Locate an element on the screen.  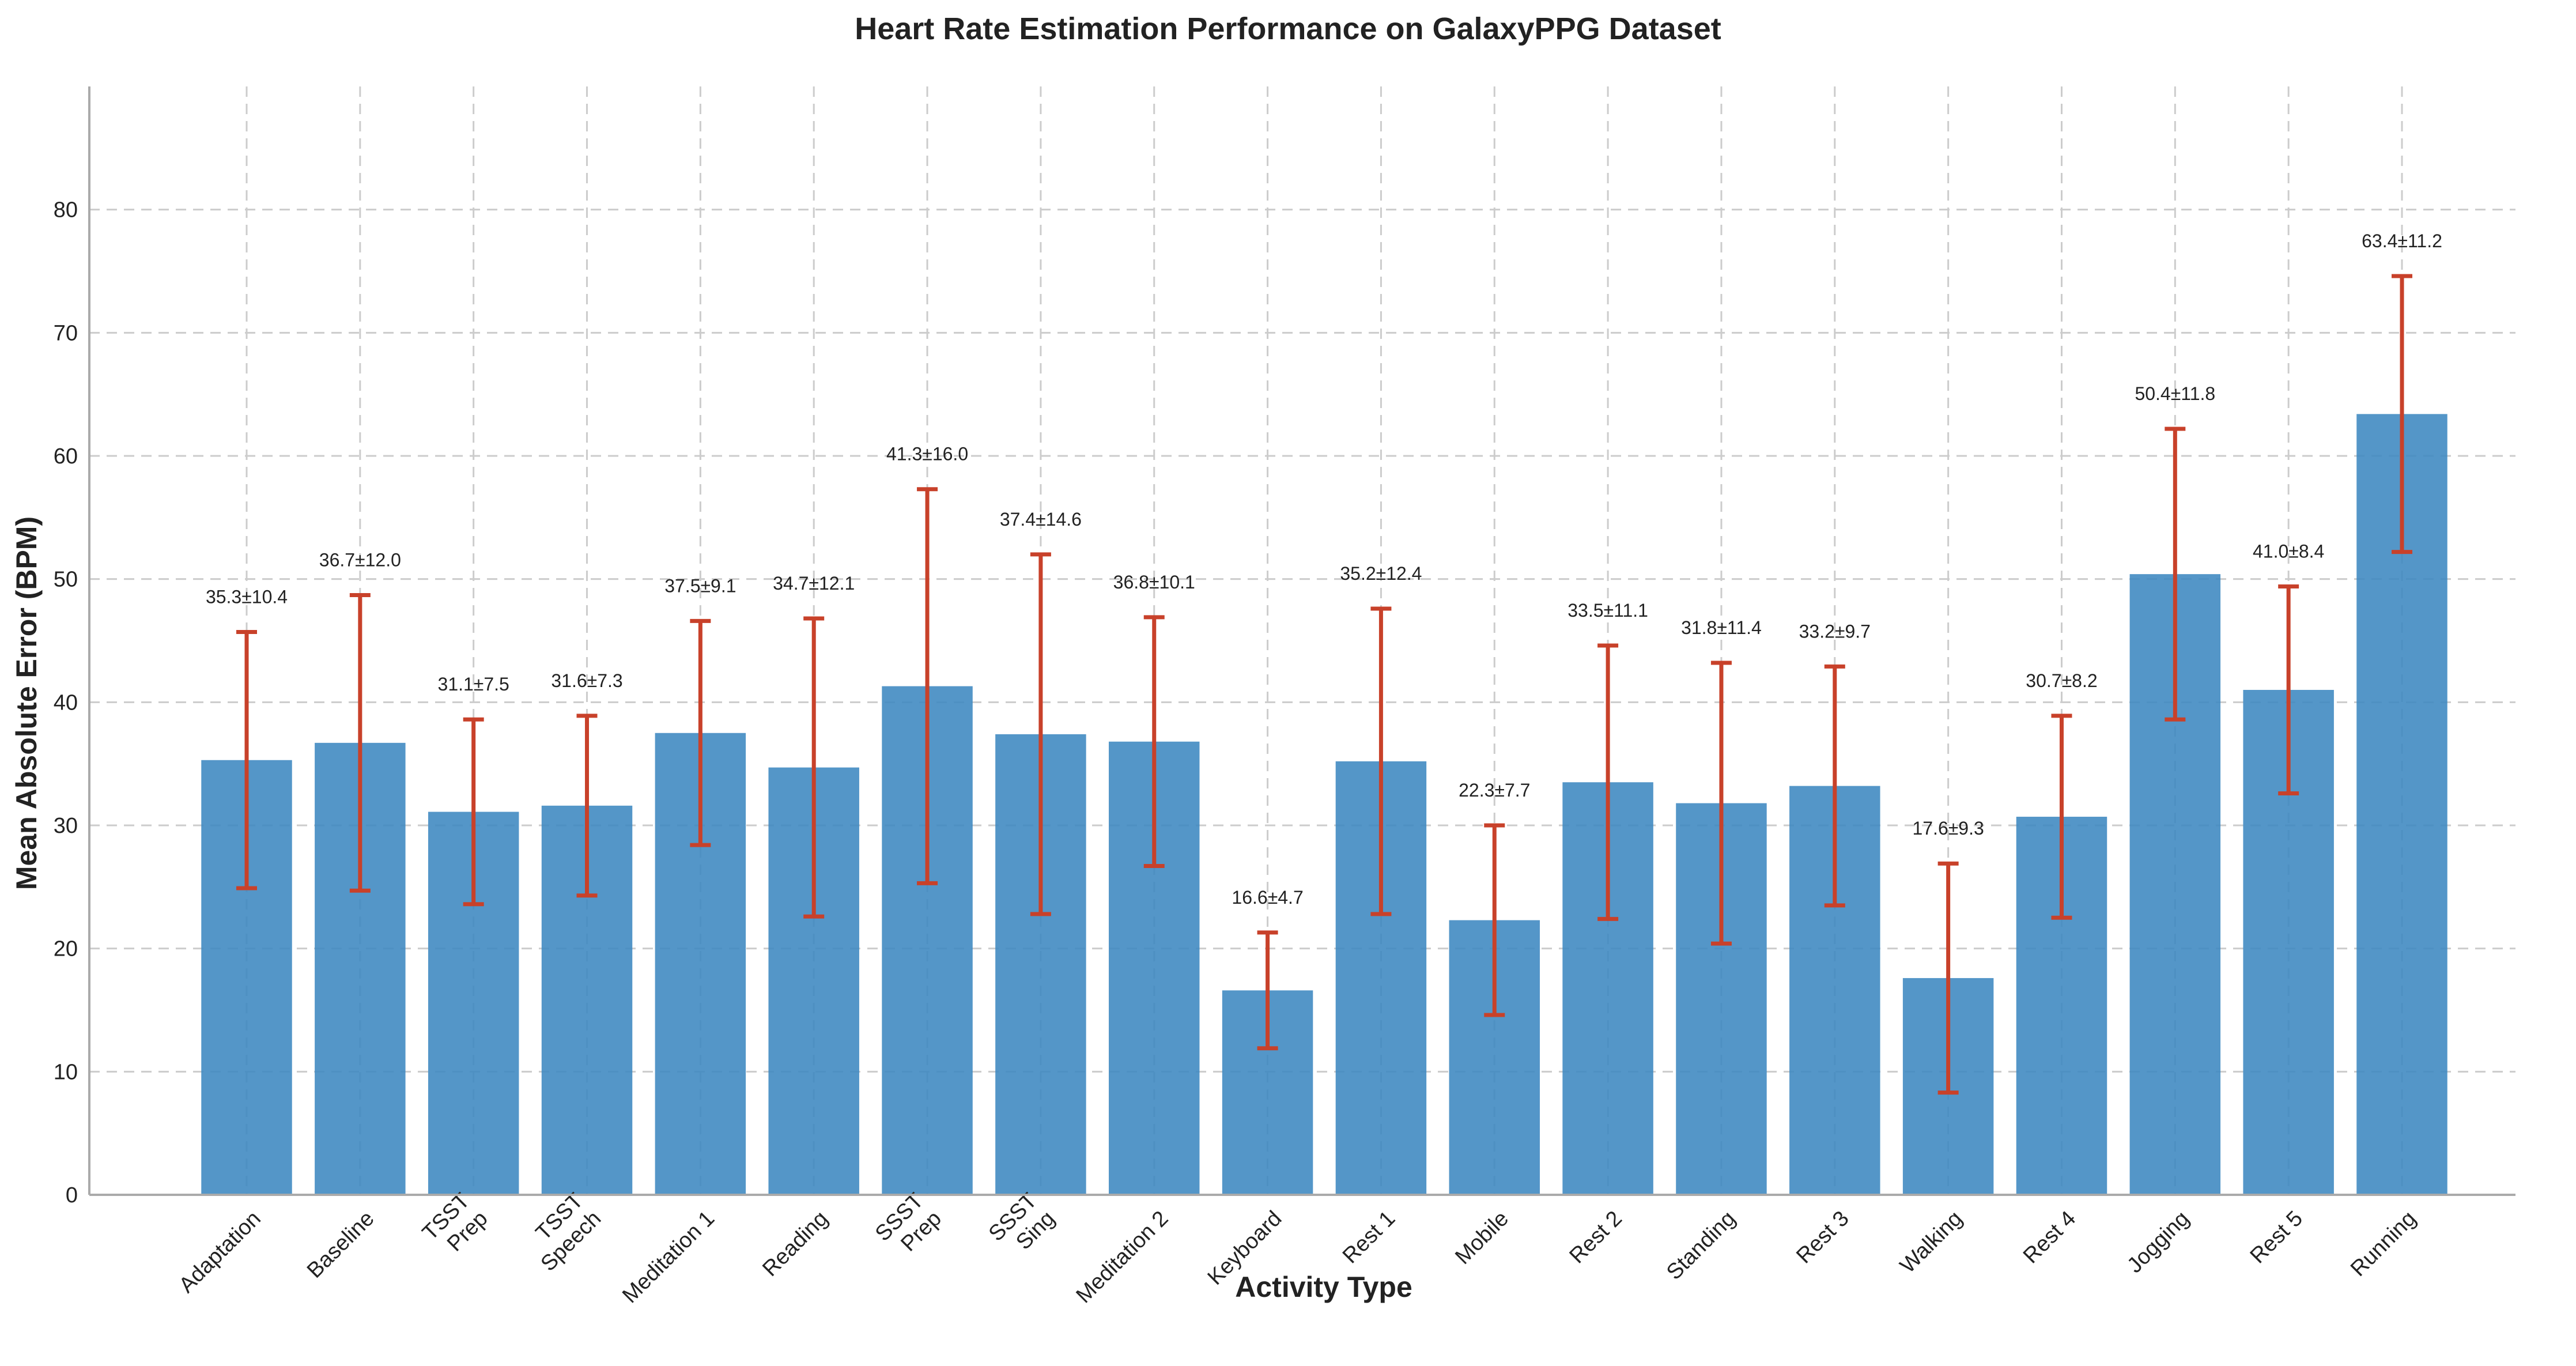
x-tick-label: TSSTSpeech is located at coordinates (562, 1232).